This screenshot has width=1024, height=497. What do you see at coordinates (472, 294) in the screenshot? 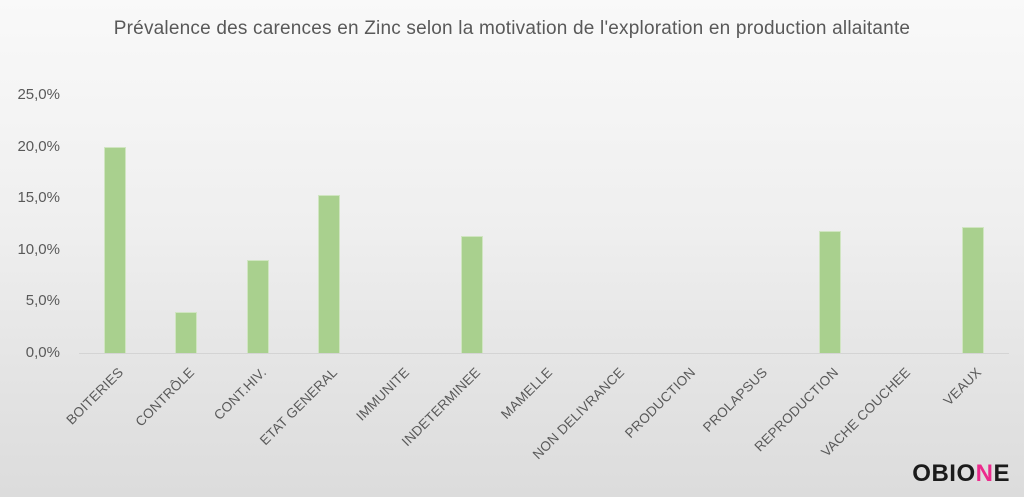
I see `bar-indeterminee` at bounding box center [472, 294].